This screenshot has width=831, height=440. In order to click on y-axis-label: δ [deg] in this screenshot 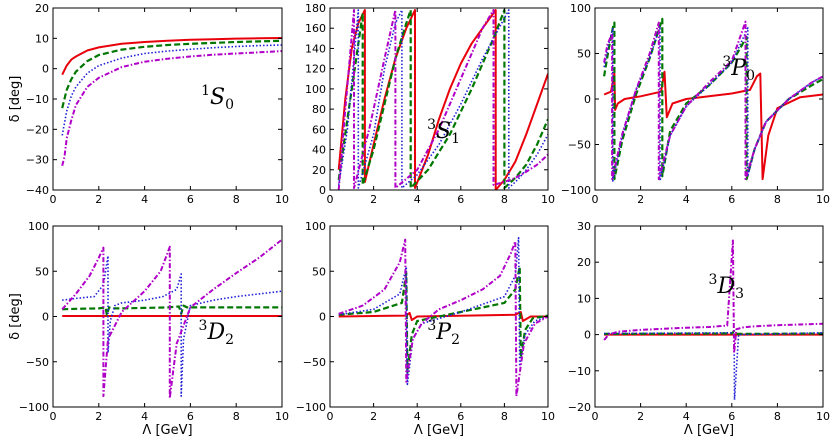, I will do `click(15, 316)`.